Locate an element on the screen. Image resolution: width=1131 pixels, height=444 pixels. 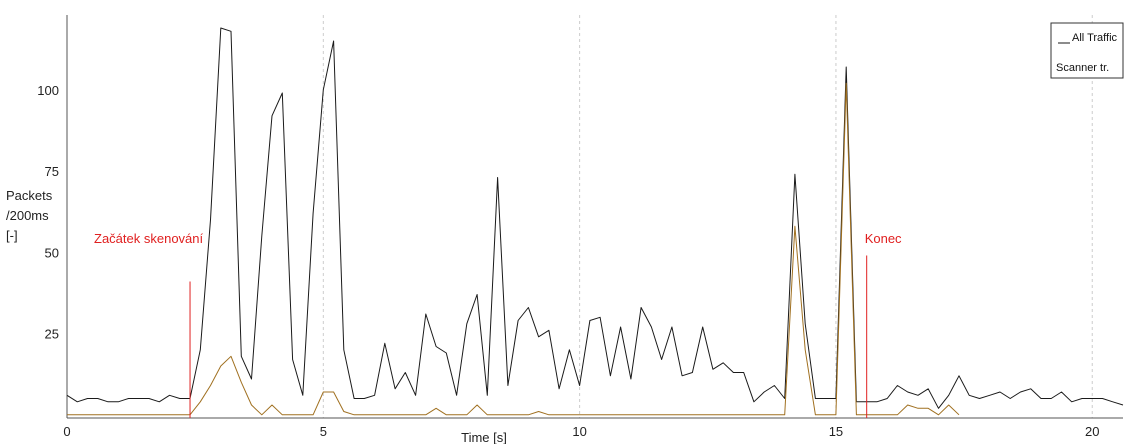
legend-label-all-traffic: All Traffic is located at coordinates (1095, 38).